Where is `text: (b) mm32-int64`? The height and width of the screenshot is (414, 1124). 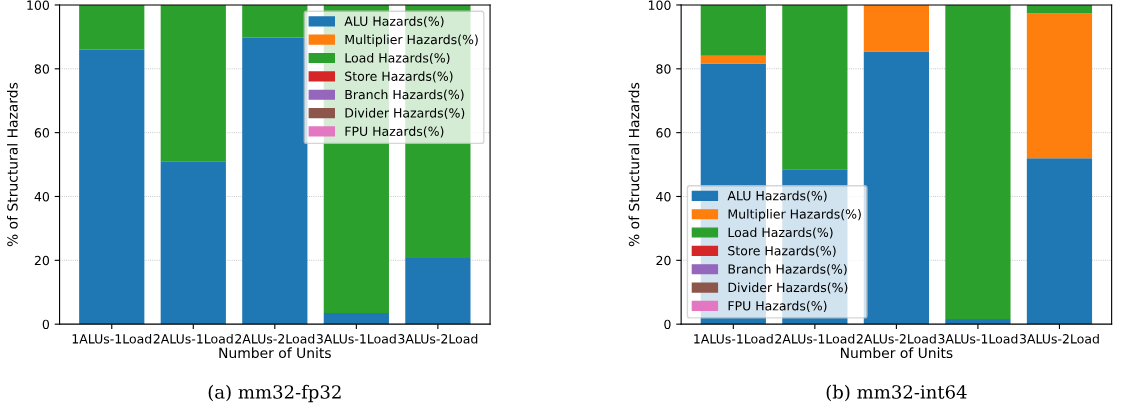 text: (b) mm32-int64 is located at coordinates (896, 393).